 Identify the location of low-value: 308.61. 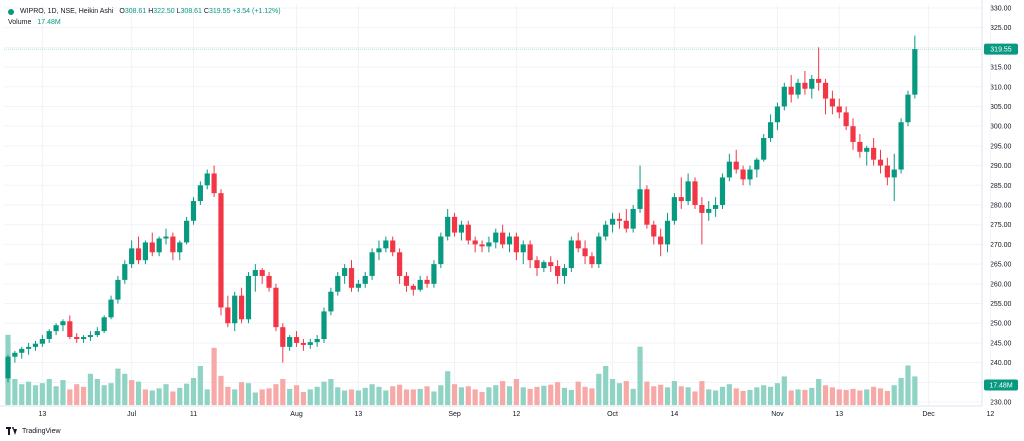
(191, 11).